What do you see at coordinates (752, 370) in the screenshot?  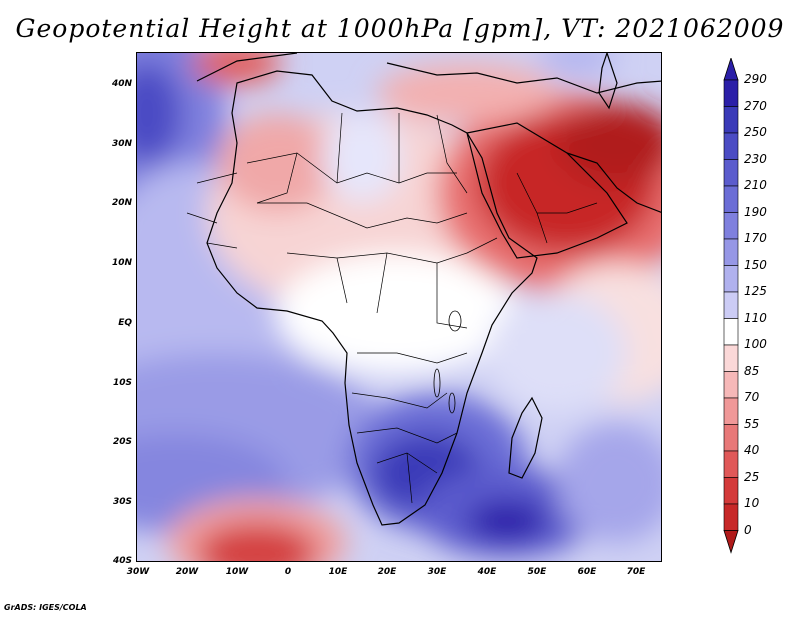 I see `colorbar-label: 85` at bounding box center [752, 370].